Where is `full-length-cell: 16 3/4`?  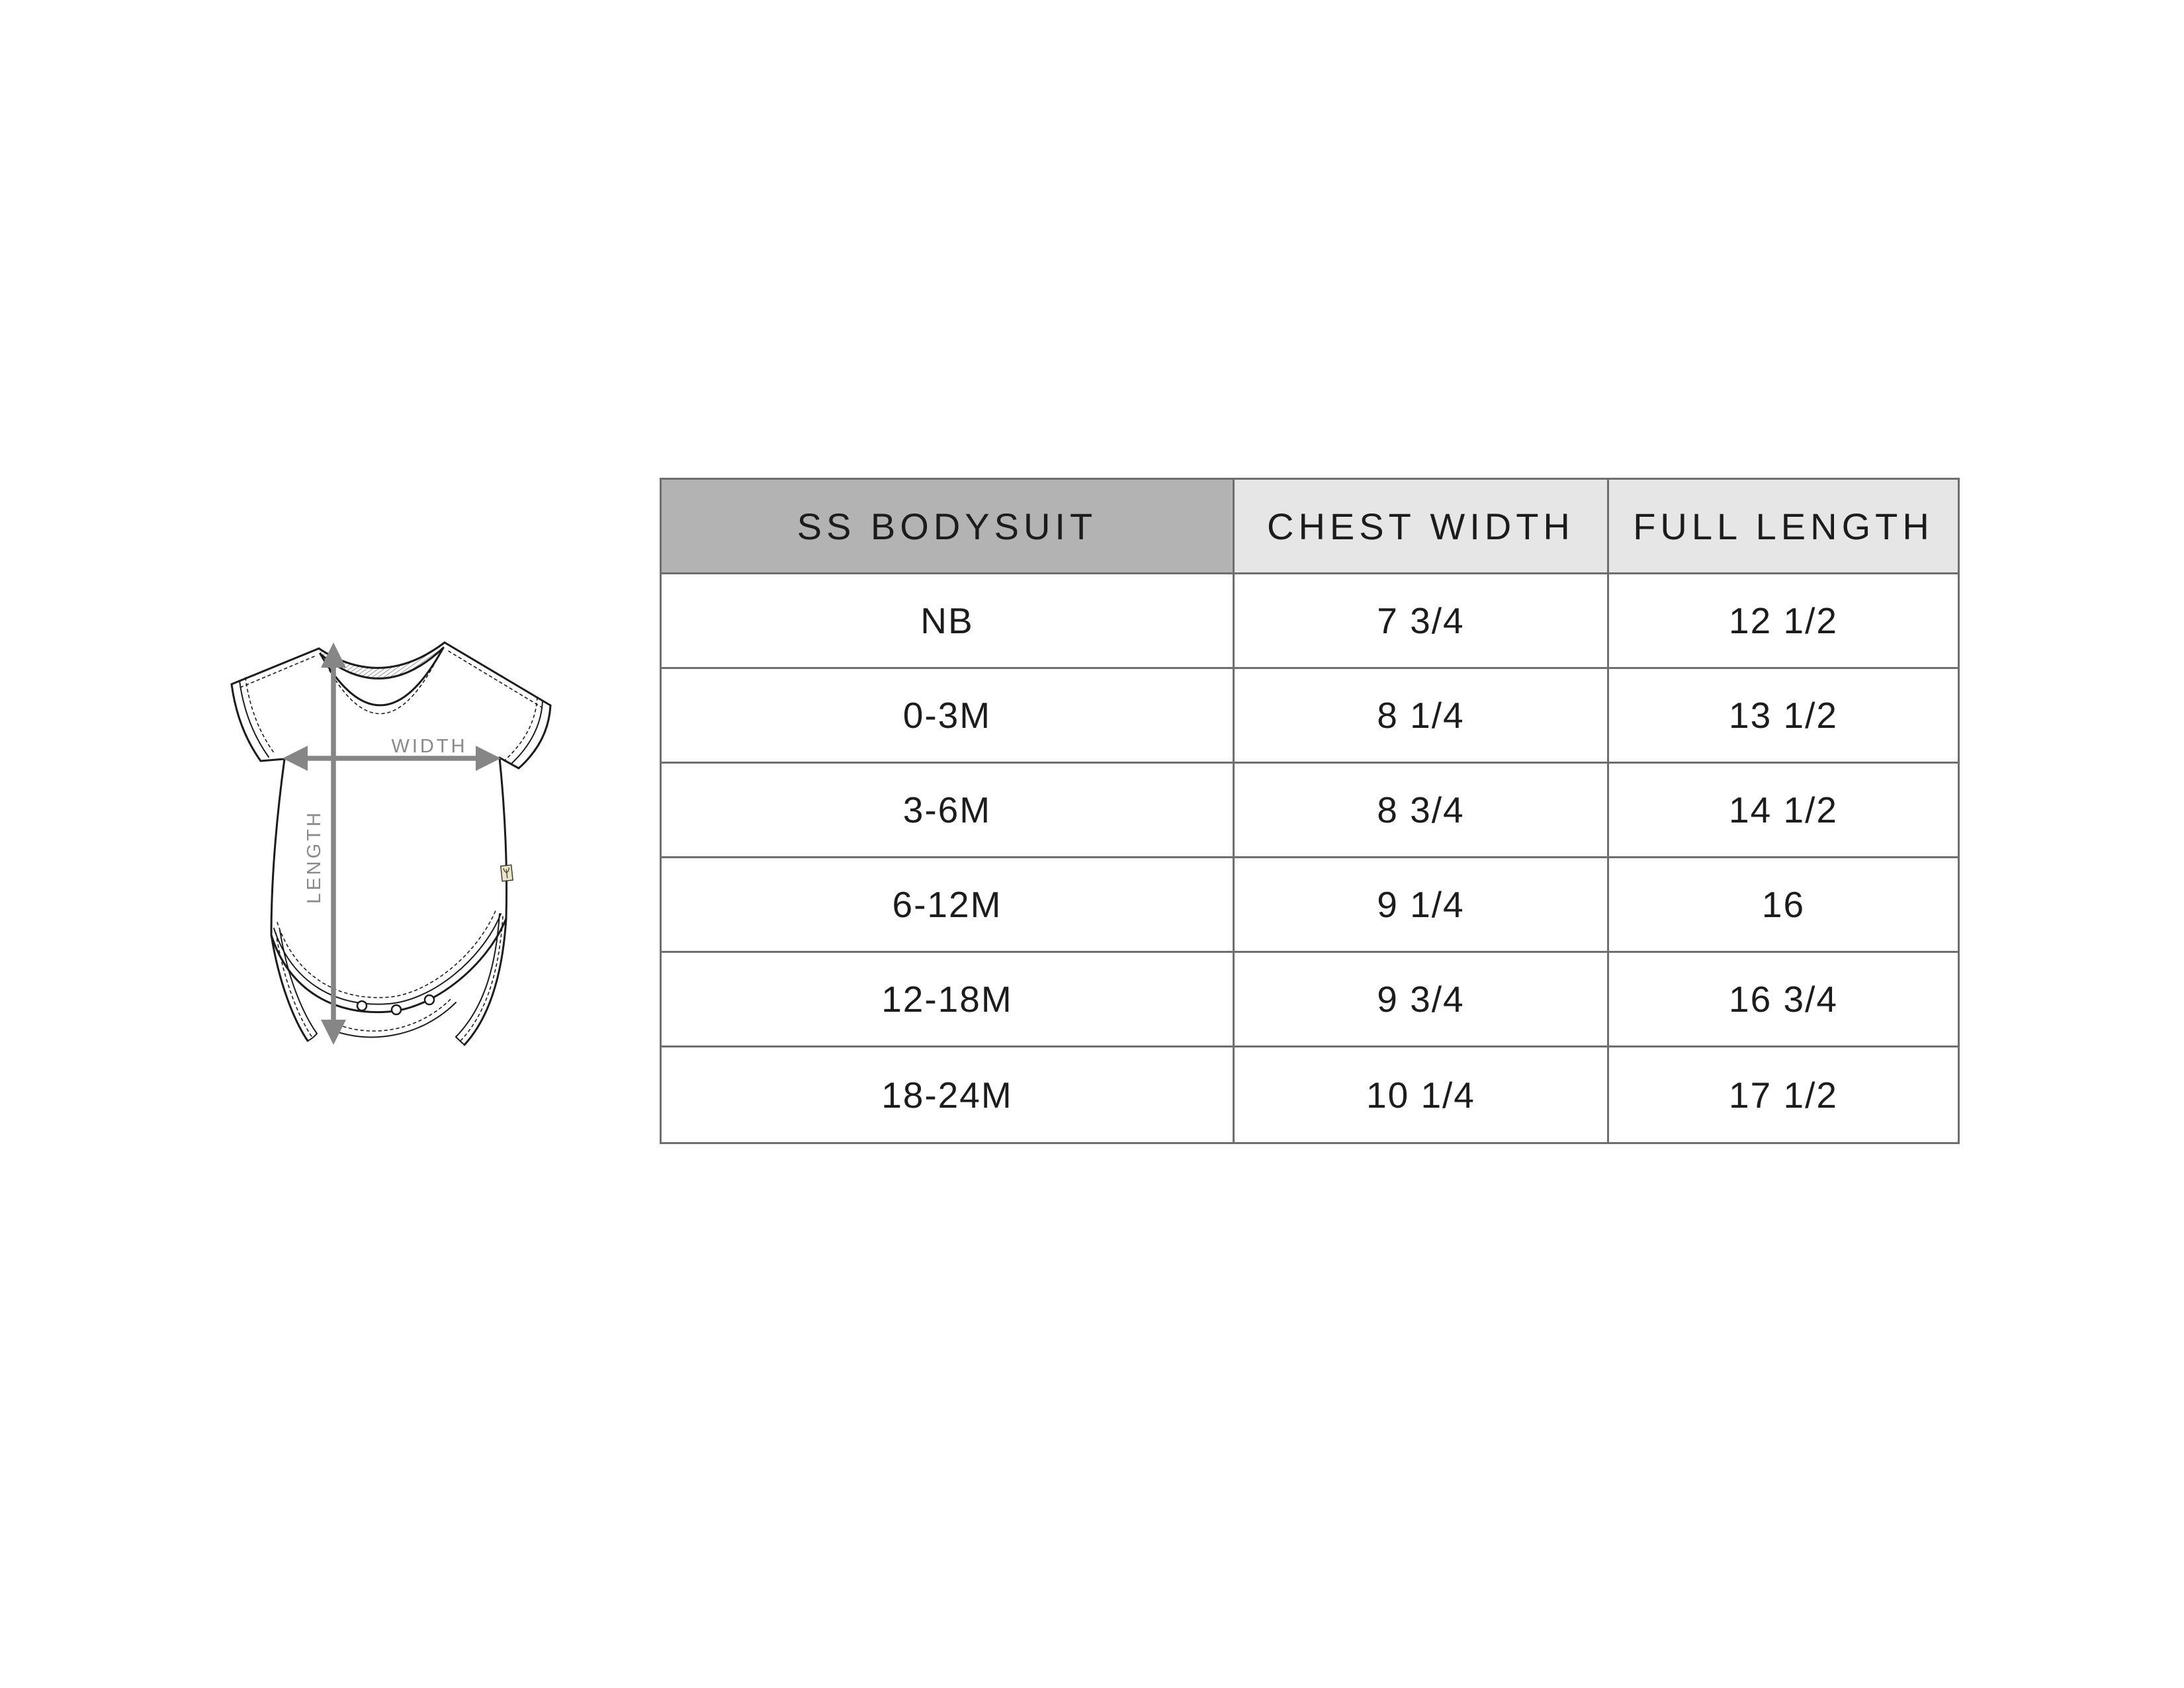 full-length-cell: 16 3/4 is located at coordinates (1783, 1000).